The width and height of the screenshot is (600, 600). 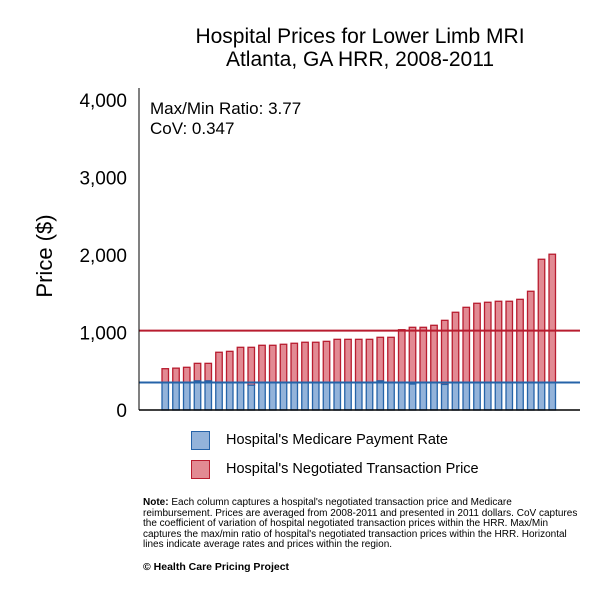 I want to click on maxmin-ratio-annotation: Max/Min Ratio: 3.77, so click(x=226, y=108).